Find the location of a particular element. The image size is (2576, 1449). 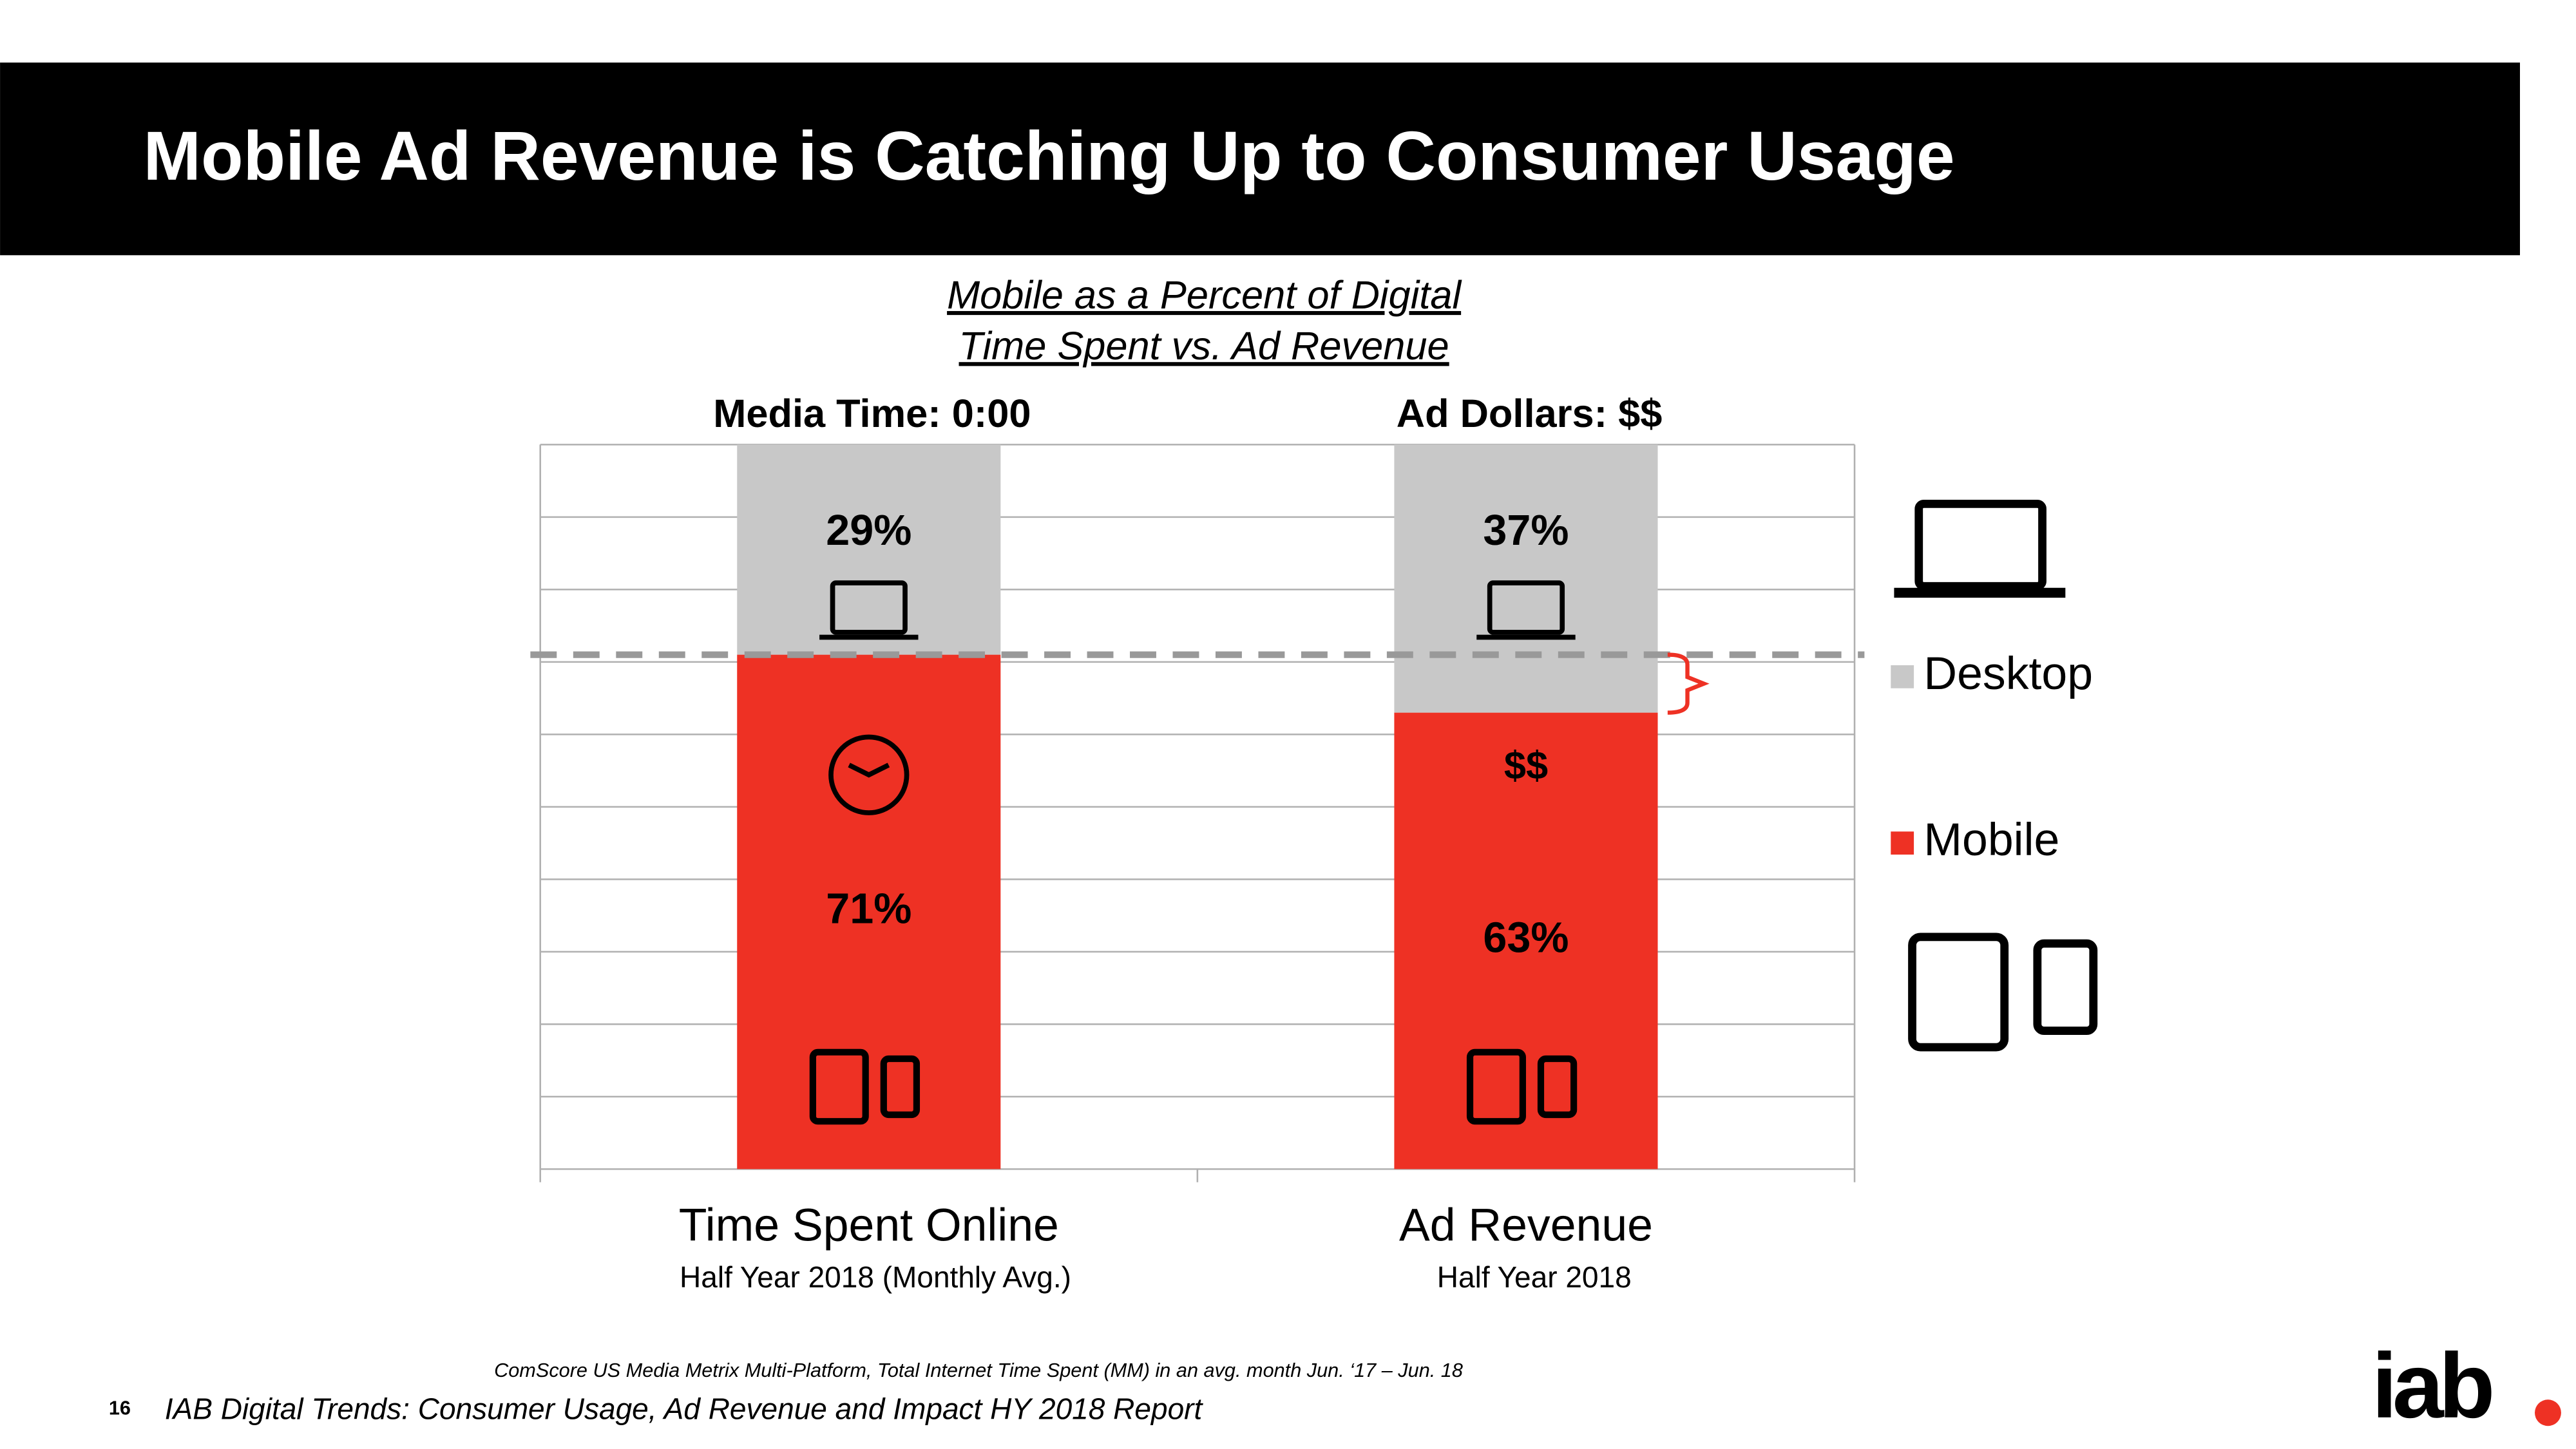

chart-subtitle: Time Spent vs. Ad Revenue is located at coordinates (1204, 346).